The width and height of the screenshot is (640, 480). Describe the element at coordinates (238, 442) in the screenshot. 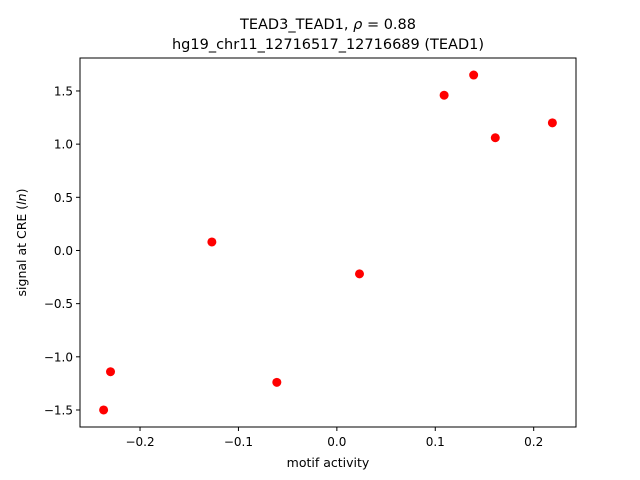

I see `x-tick-label: −0.1` at that location.